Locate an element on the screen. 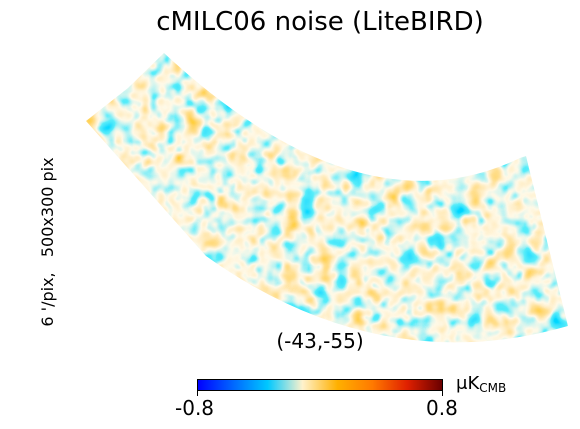 This screenshot has width=580, height=429. colorbar-max-tick is located at coordinates (442, 393).